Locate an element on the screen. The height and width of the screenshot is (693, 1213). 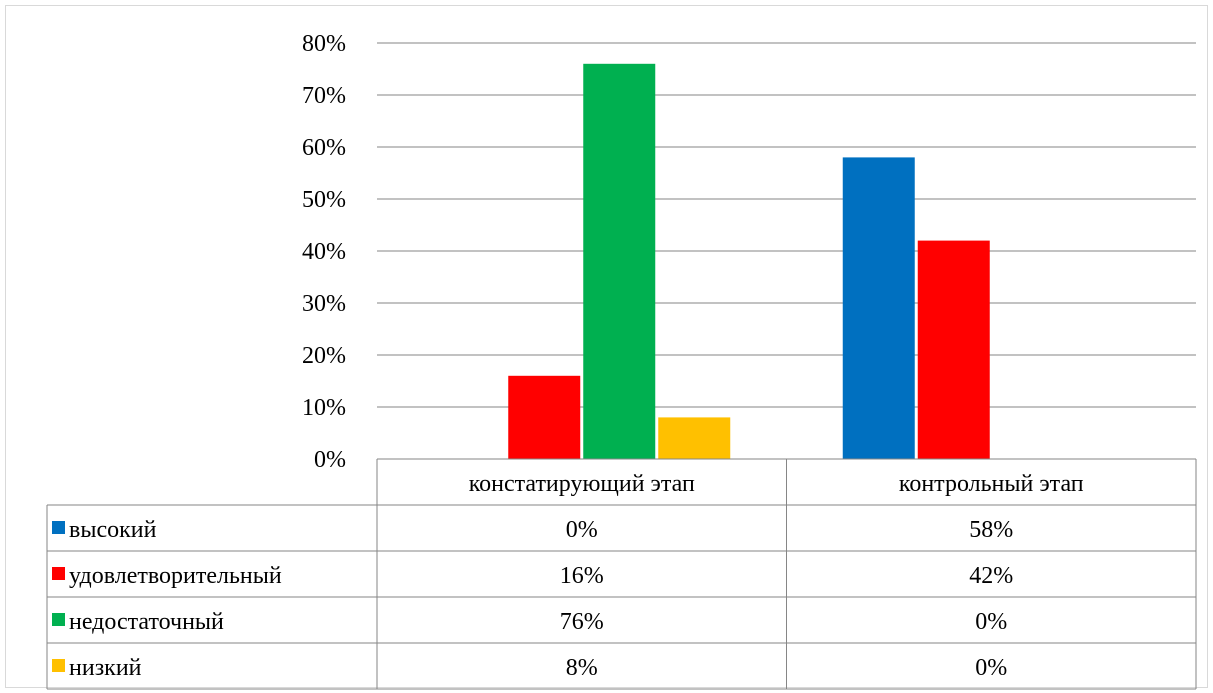
y-tick-label: 30% is located at coordinates (324, 304).